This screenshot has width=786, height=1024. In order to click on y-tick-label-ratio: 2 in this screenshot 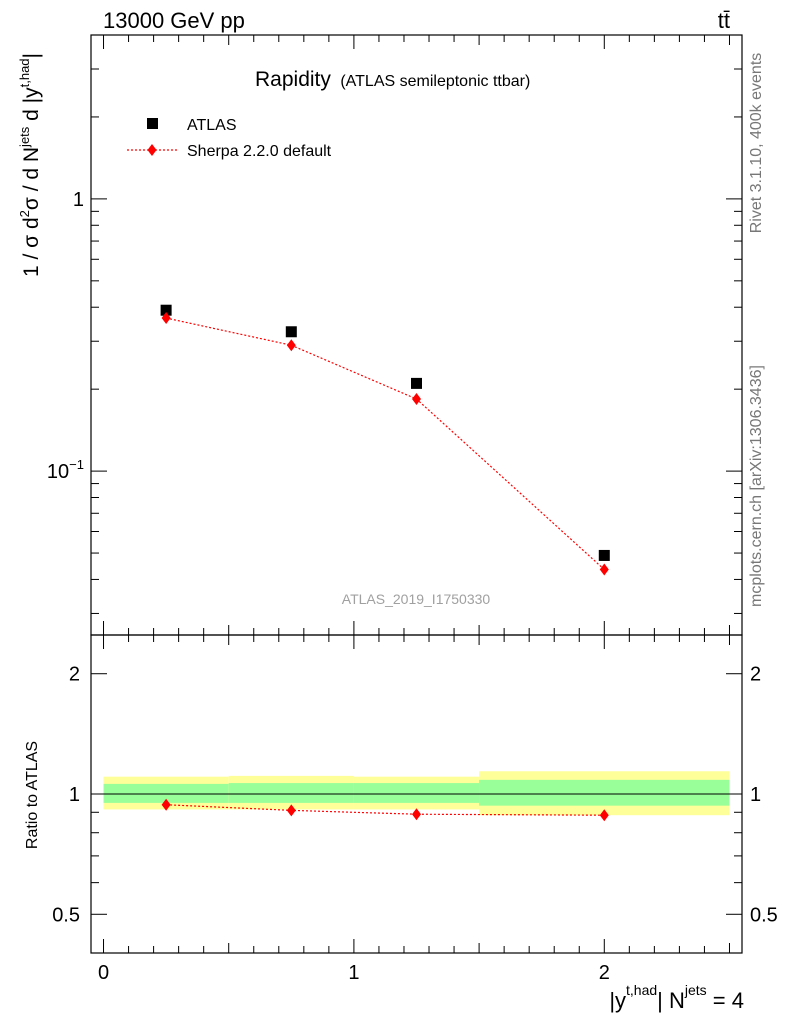, I will do `click(74, 675)`.